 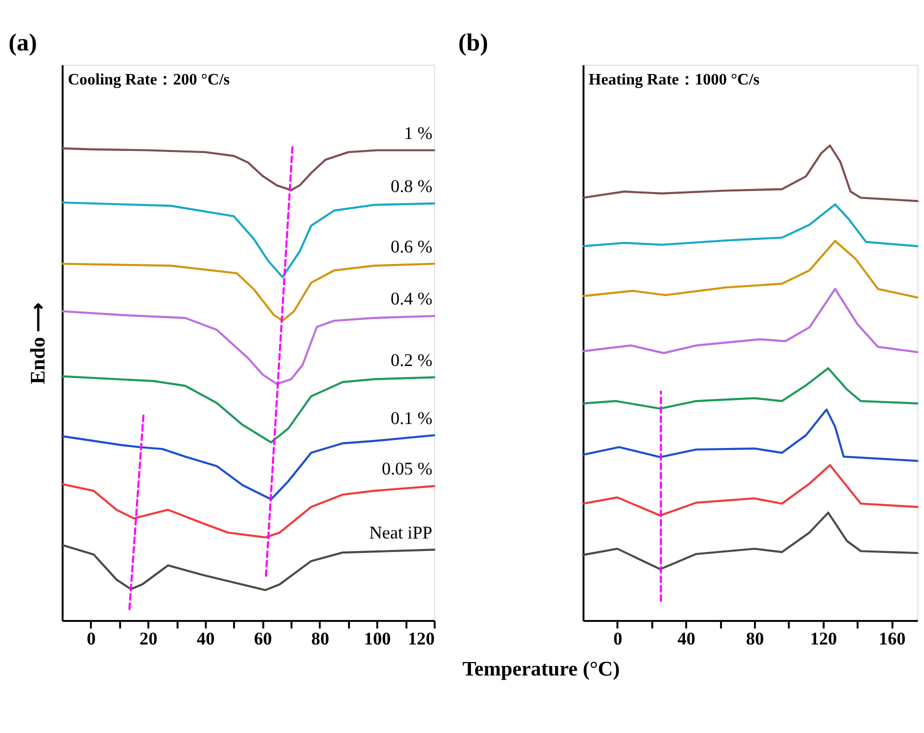 What do you see at coordinates (411, 360) in the screenshot?
I see `series-label: 0.2 %` at bounding box center [411, 360].